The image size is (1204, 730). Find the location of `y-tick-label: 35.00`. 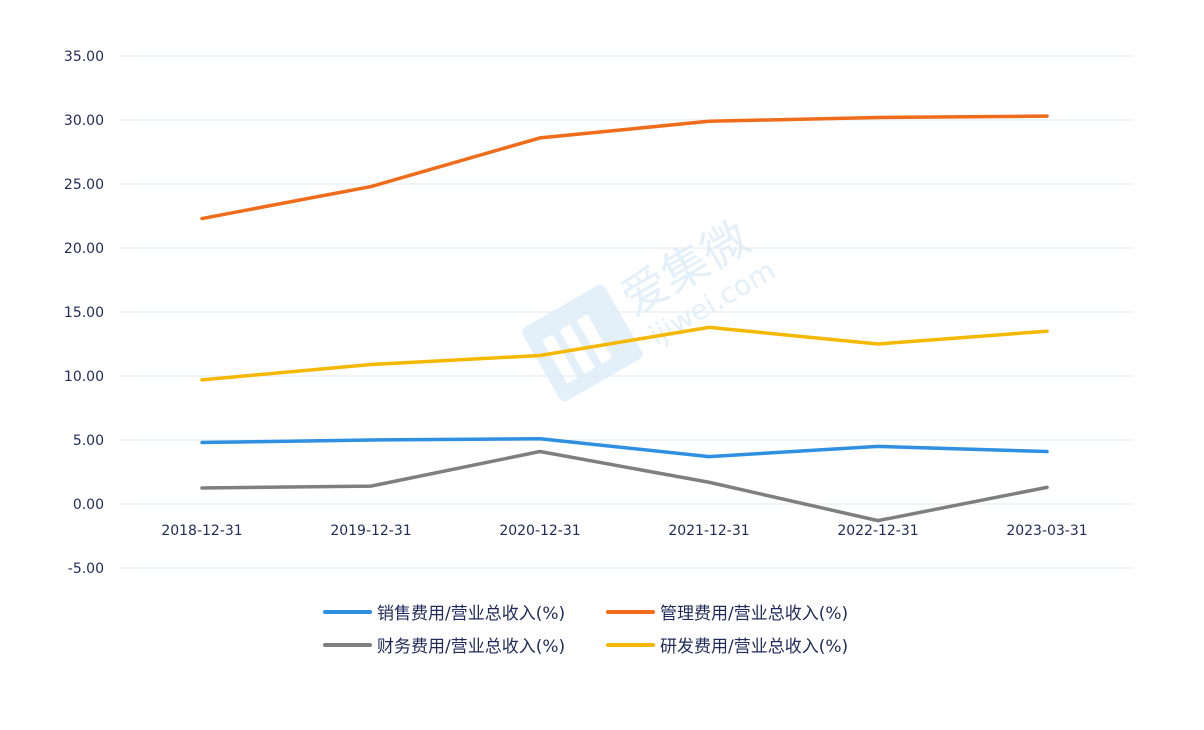

y-tick-label: 35.00 is located at coordinates (84, 57).